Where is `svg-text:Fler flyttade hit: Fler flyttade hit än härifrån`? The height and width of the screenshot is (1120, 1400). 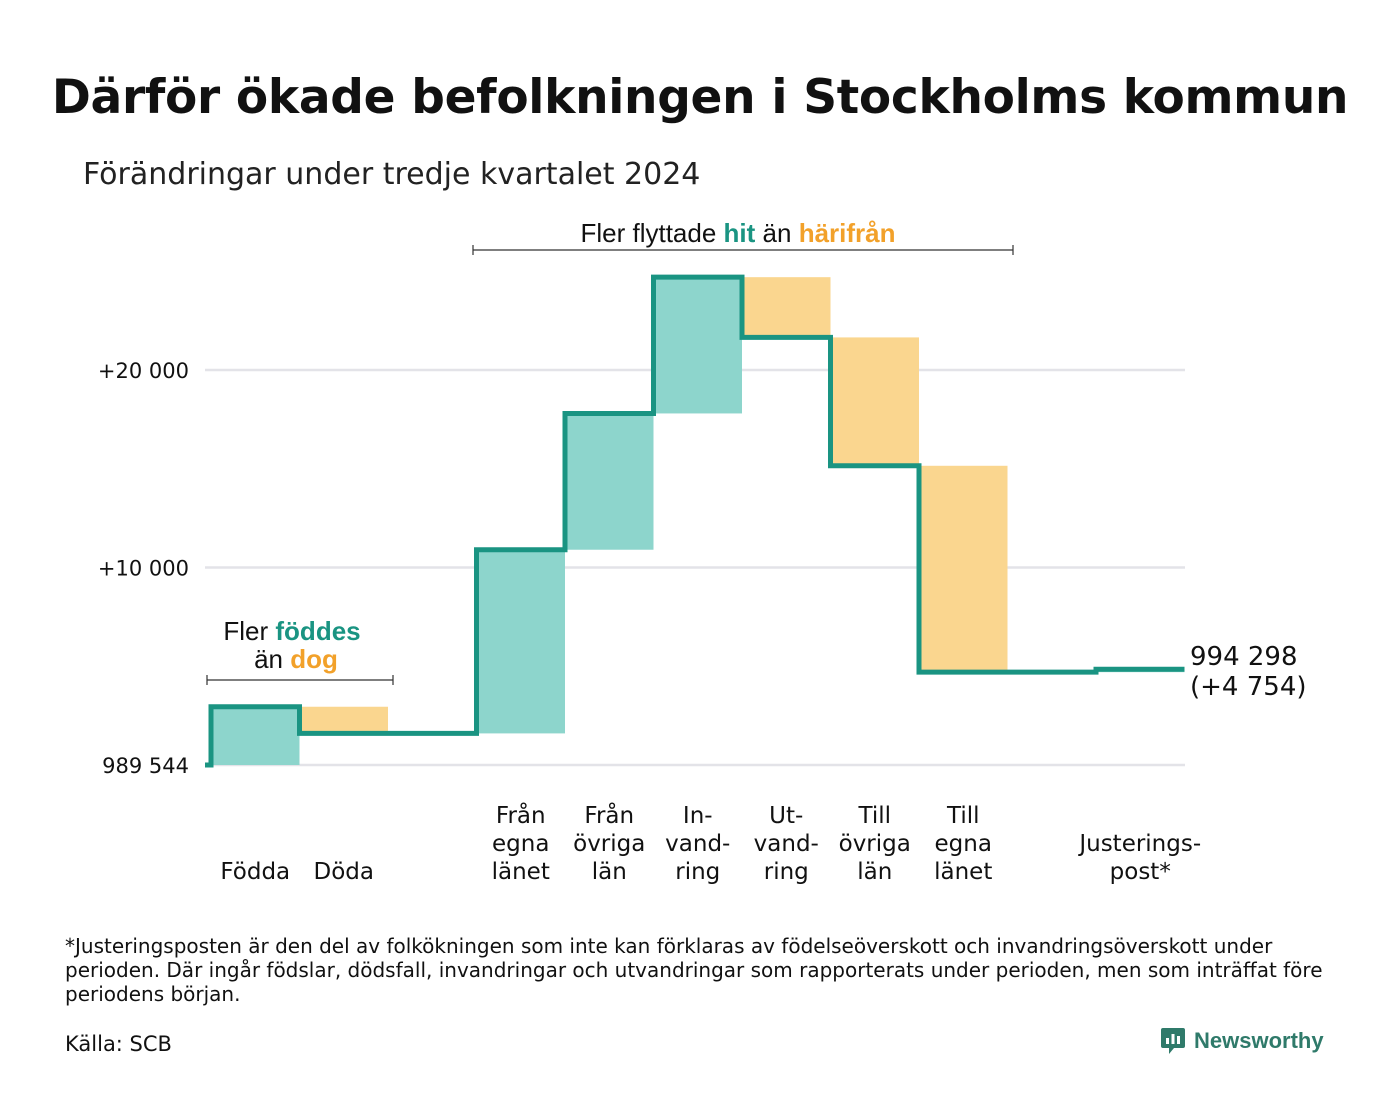
svg-text:Fler flyttade hit: Fler flyttade hit än härifrån is located at coordinates (737, 233).